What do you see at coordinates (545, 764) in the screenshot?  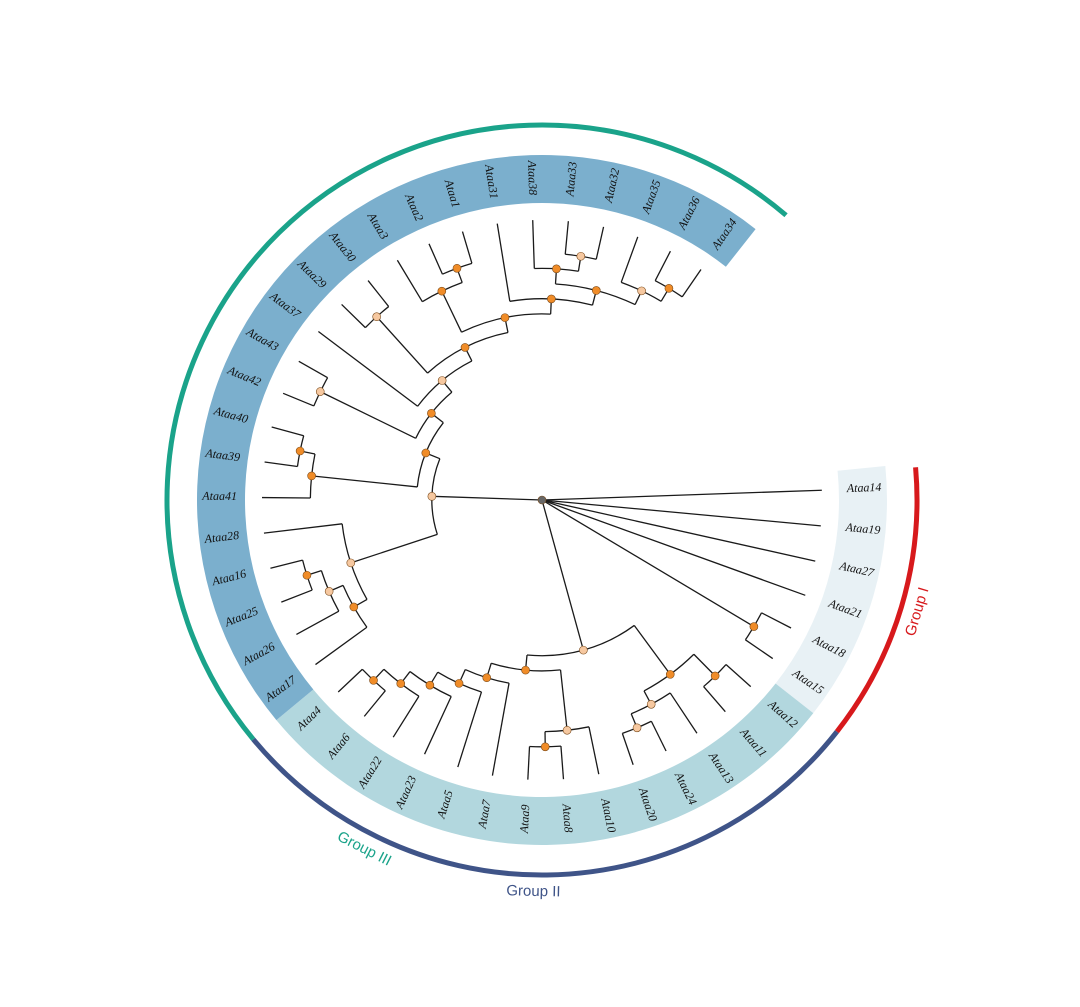 I see `group-band` at bounding box center [545, 764].